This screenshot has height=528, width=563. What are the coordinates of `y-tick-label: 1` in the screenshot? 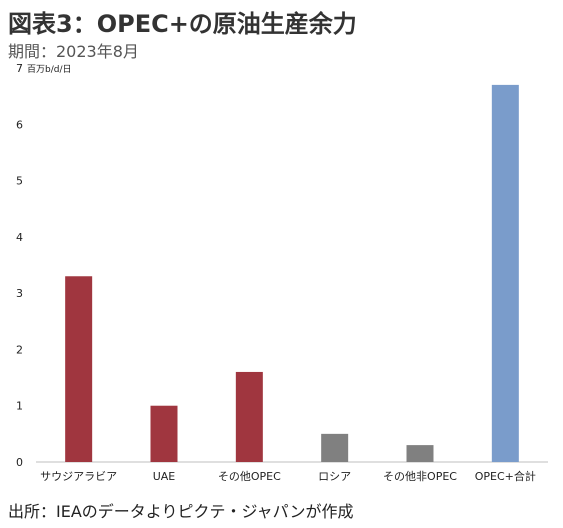 It's located at (19, 406).